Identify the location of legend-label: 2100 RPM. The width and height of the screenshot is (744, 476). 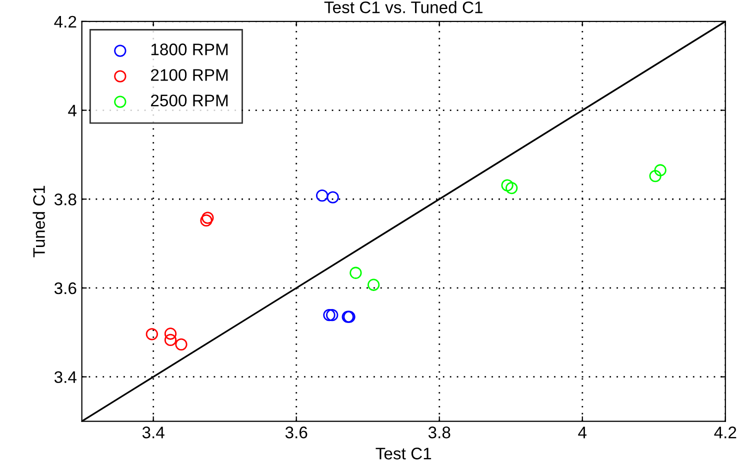
(189, 75).